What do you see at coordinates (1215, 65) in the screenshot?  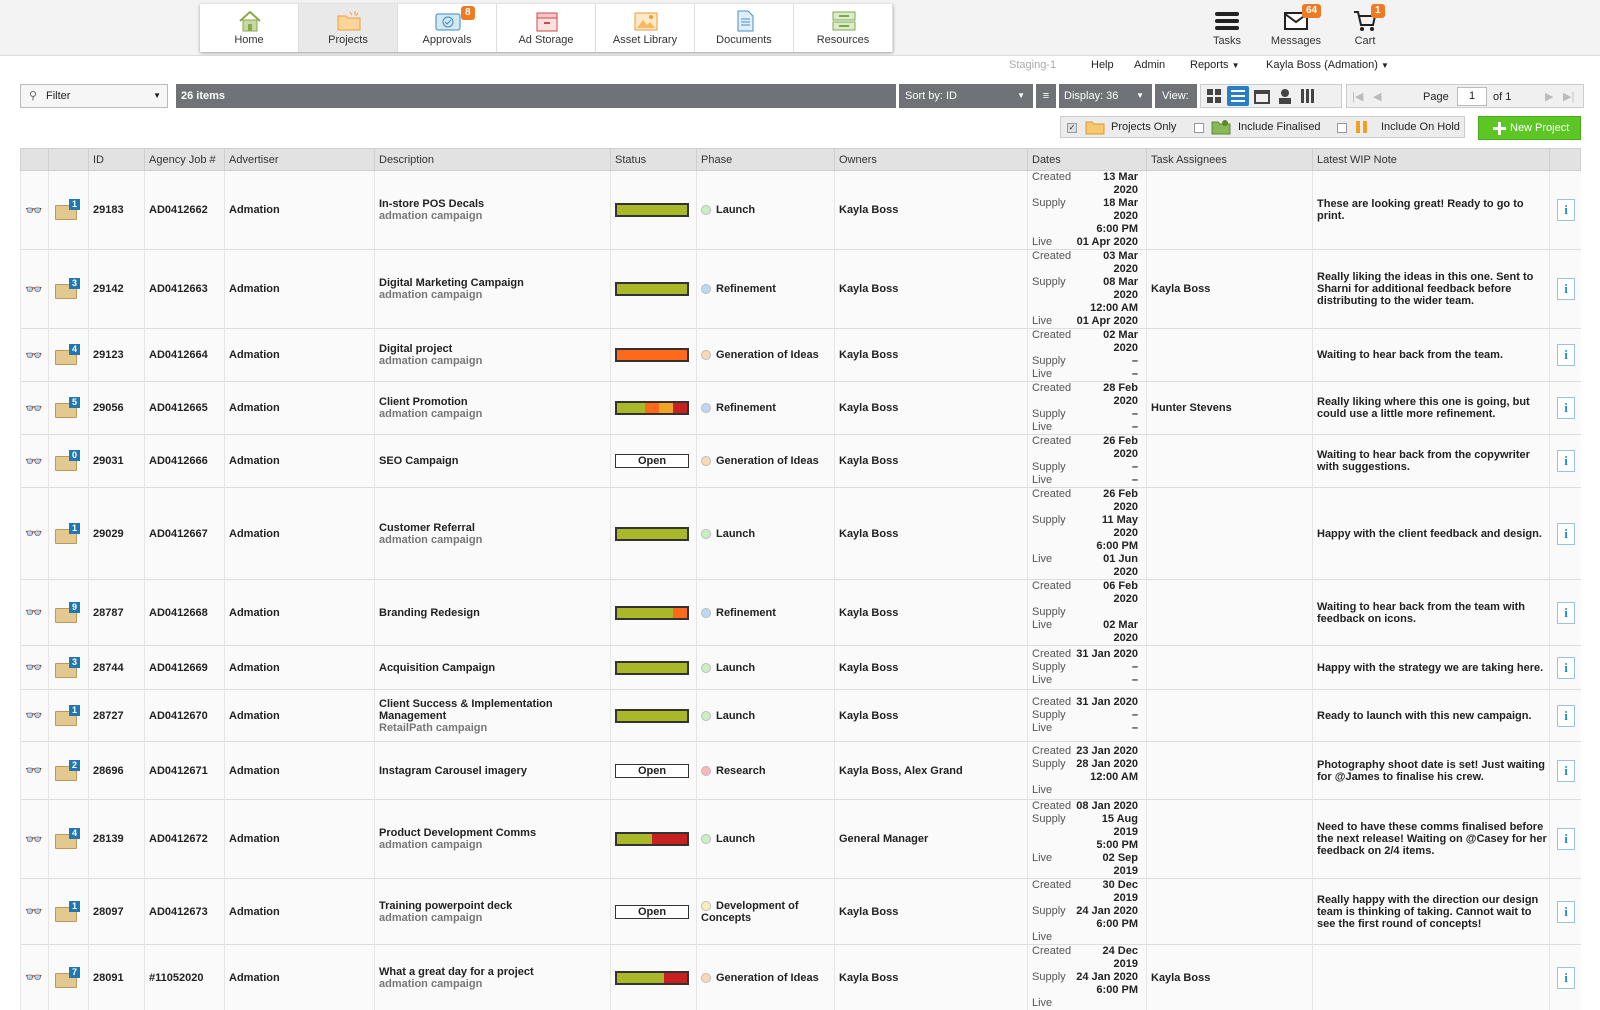 I see `reports-menu: Reports ▼` at bounding box center [1215, 65].